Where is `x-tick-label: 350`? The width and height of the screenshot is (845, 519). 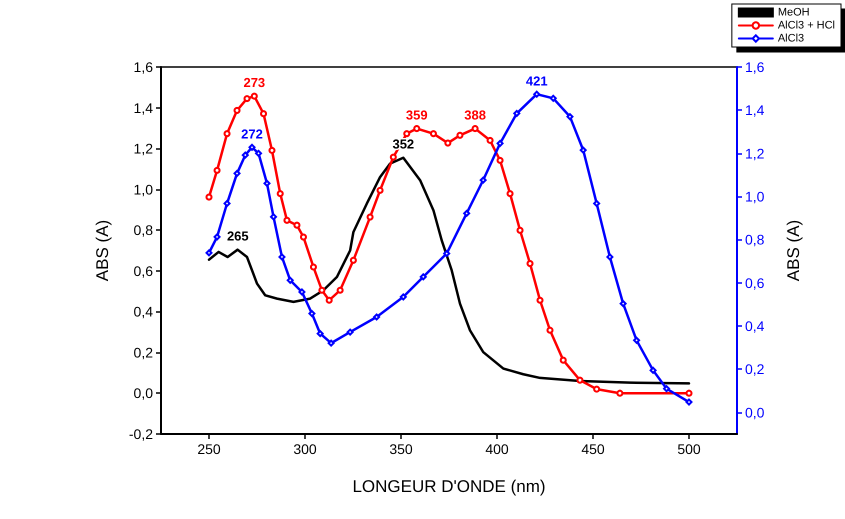 x-tick-label: 350 is located at coordinates (401, 449).